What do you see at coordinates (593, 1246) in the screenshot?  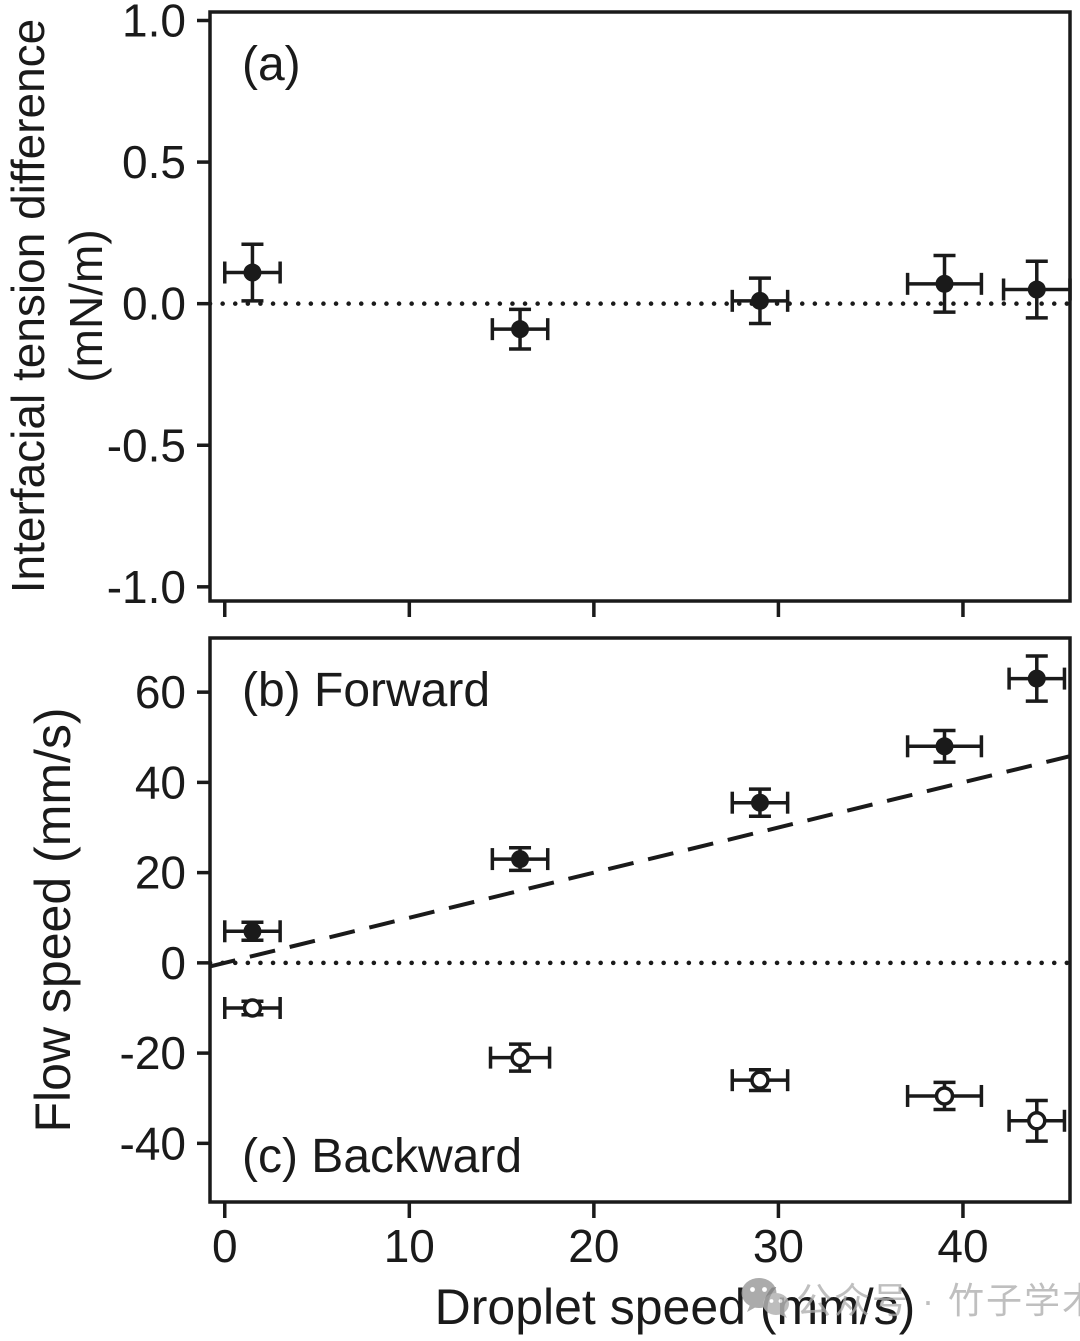 I see `x-tick-label: 20` at bounding box center [593, 1246].